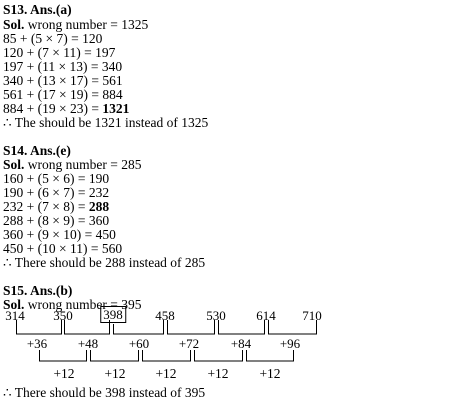  I want to click on s14-step-6: 450 + (10 × 11) = 560, so click(63, 248).